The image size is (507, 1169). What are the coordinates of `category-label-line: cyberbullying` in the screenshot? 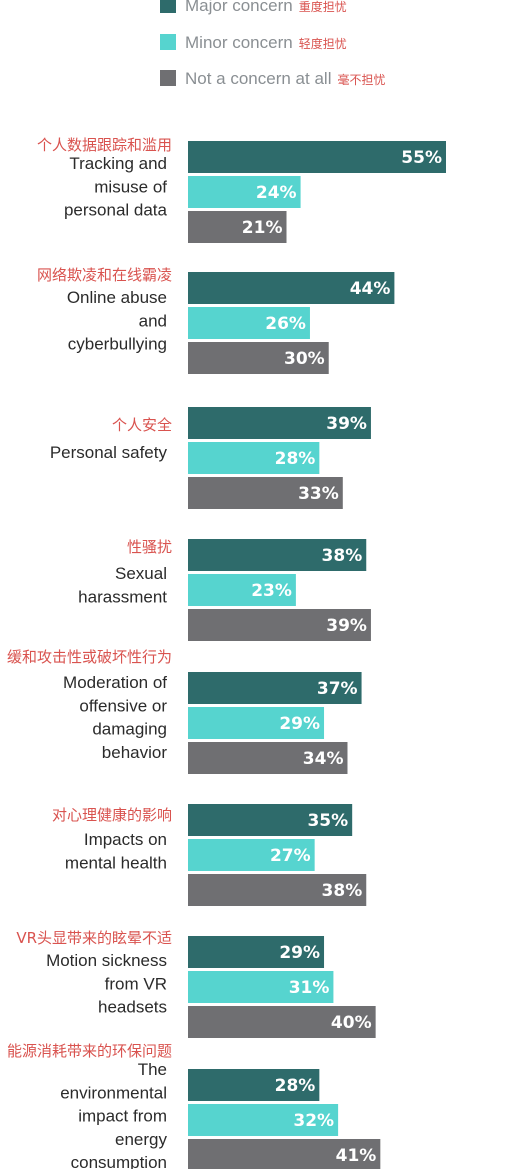 It's located at (117, 344).